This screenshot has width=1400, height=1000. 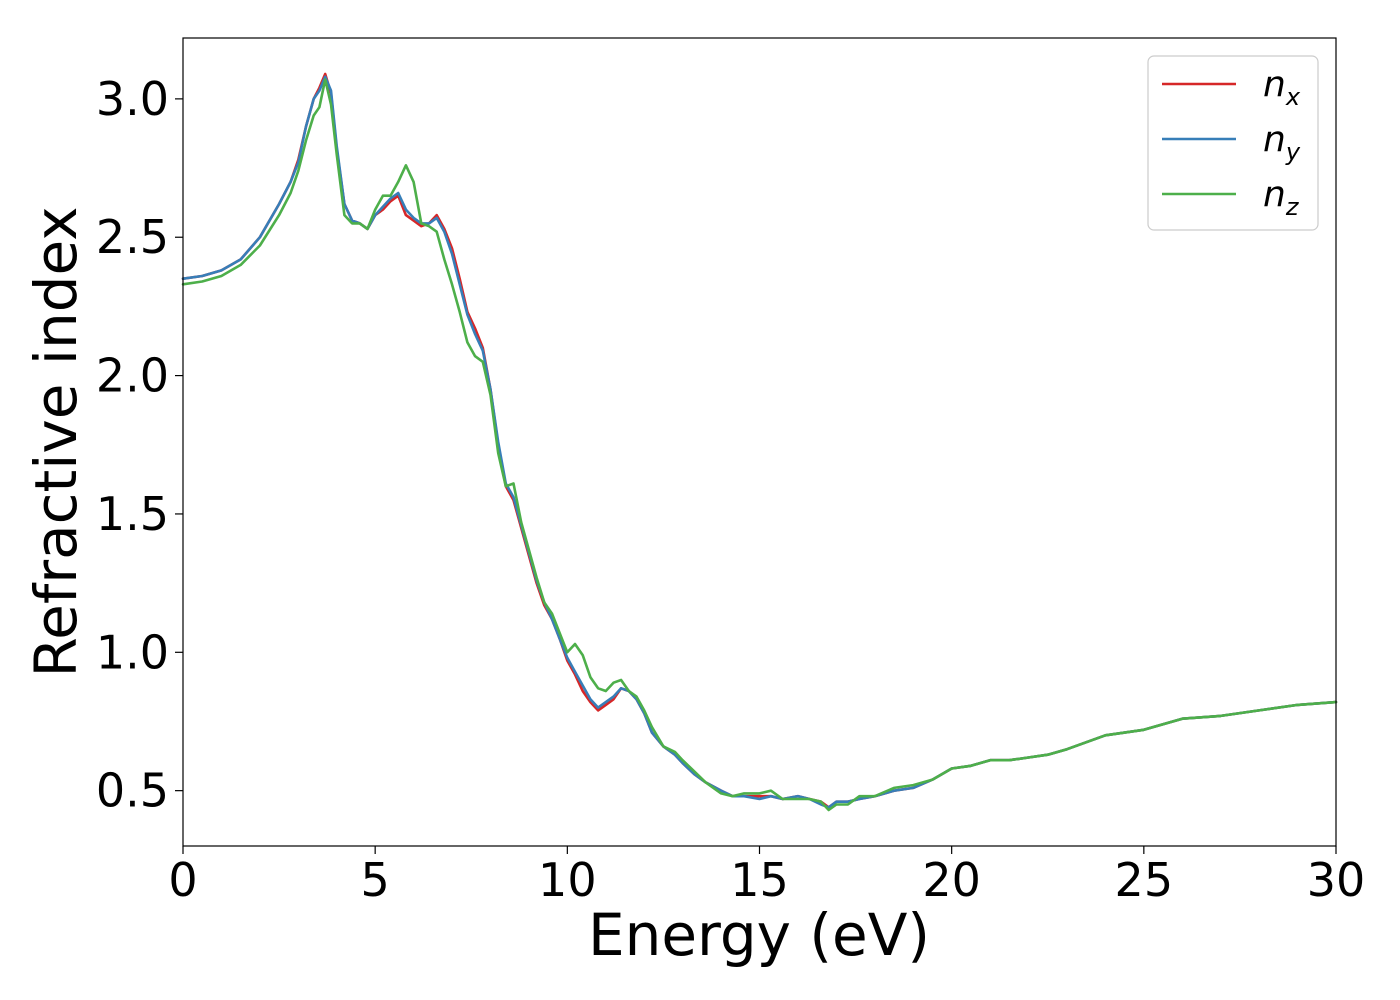 I want to click on legend-entries: nx ny nz, so click(x=1231, y=142).